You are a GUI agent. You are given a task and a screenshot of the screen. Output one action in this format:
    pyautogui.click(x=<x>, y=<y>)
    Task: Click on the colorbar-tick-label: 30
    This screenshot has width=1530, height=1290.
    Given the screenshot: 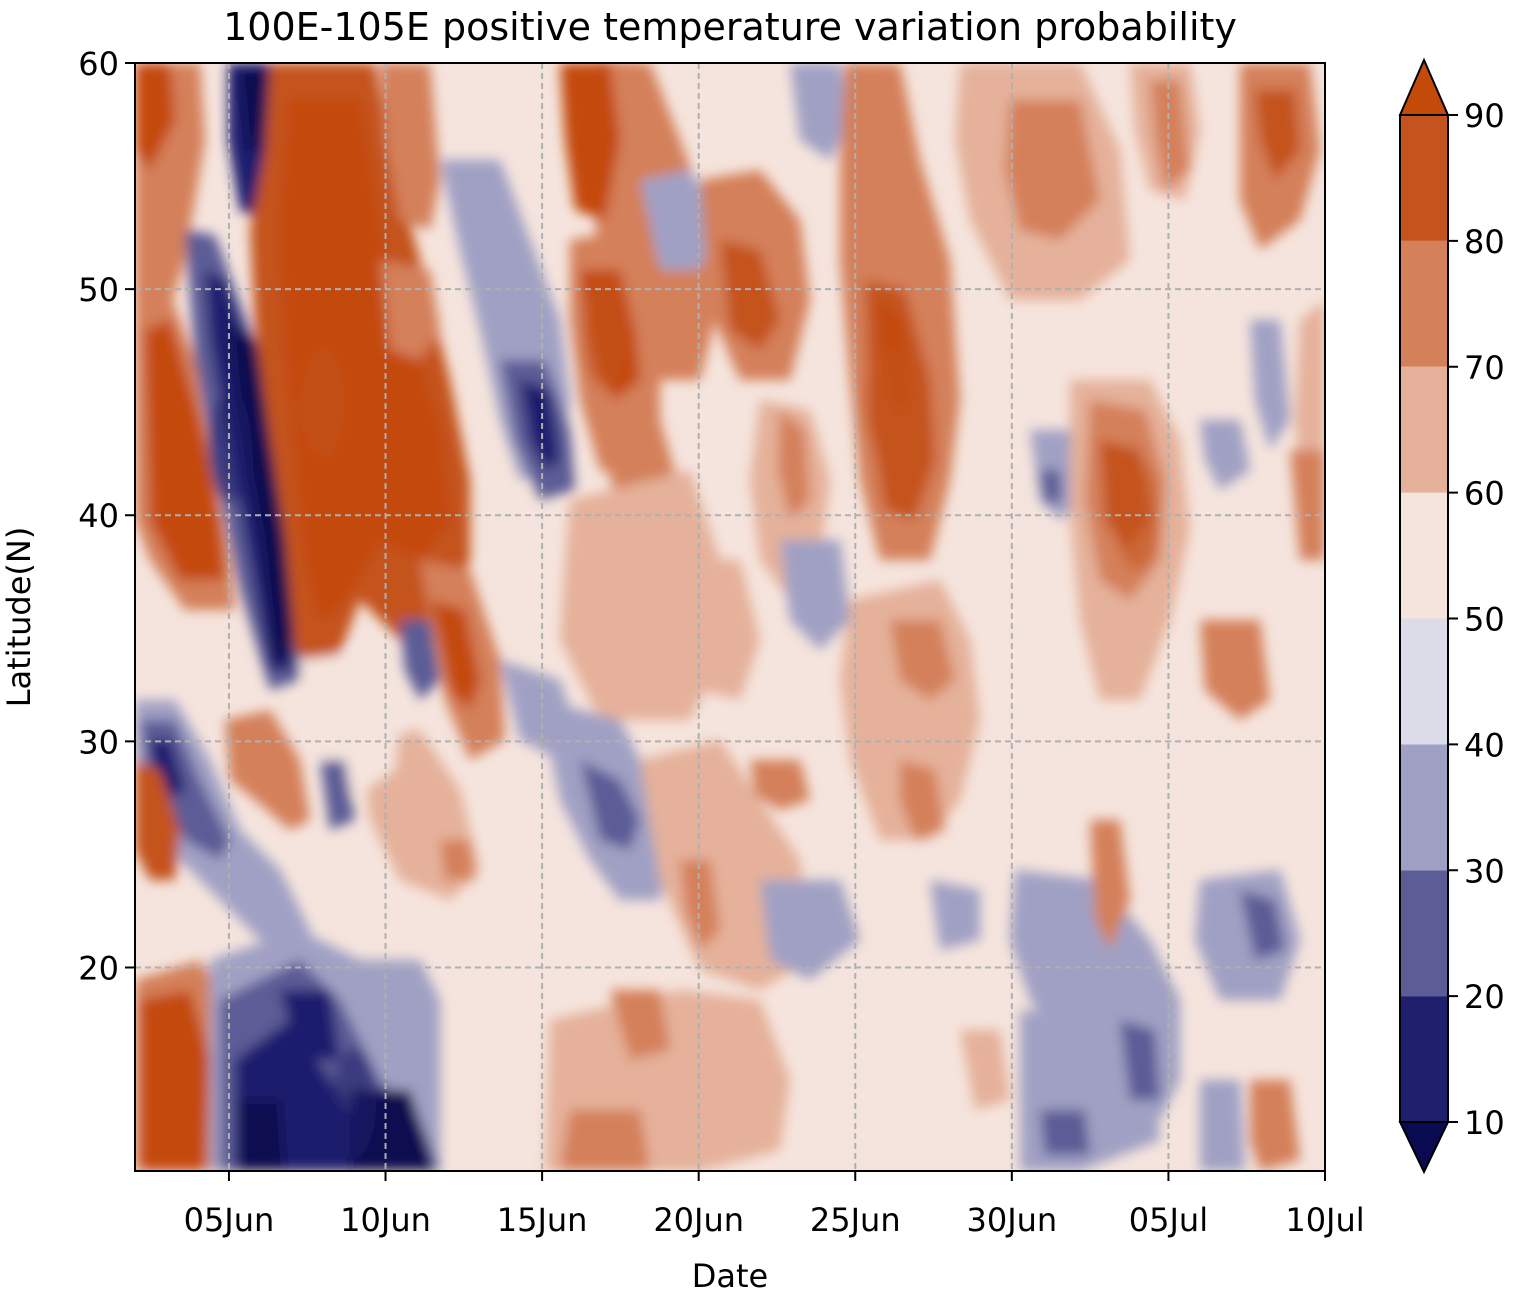 What is the action you would take?
    pyautogui.click(x=1484, y=871)
    